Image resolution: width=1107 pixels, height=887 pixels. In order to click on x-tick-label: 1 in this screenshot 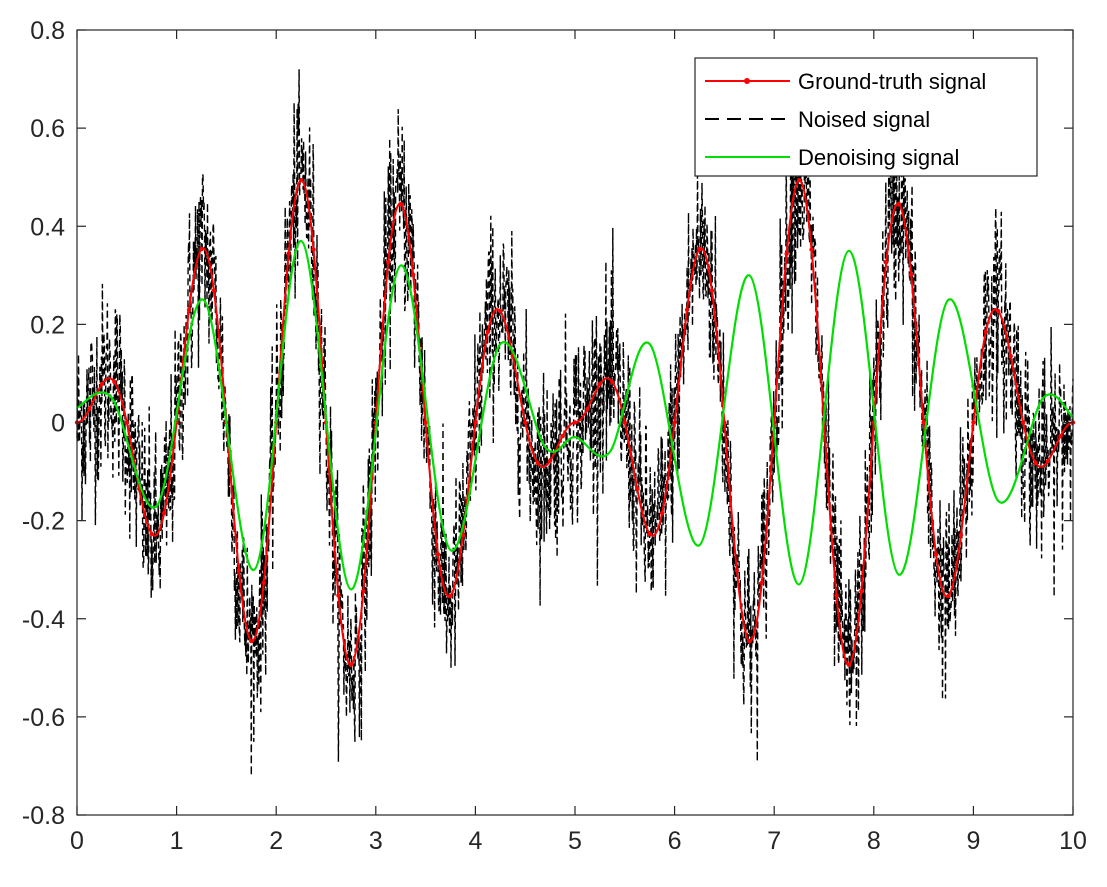, I will do `click(177, 841)`.